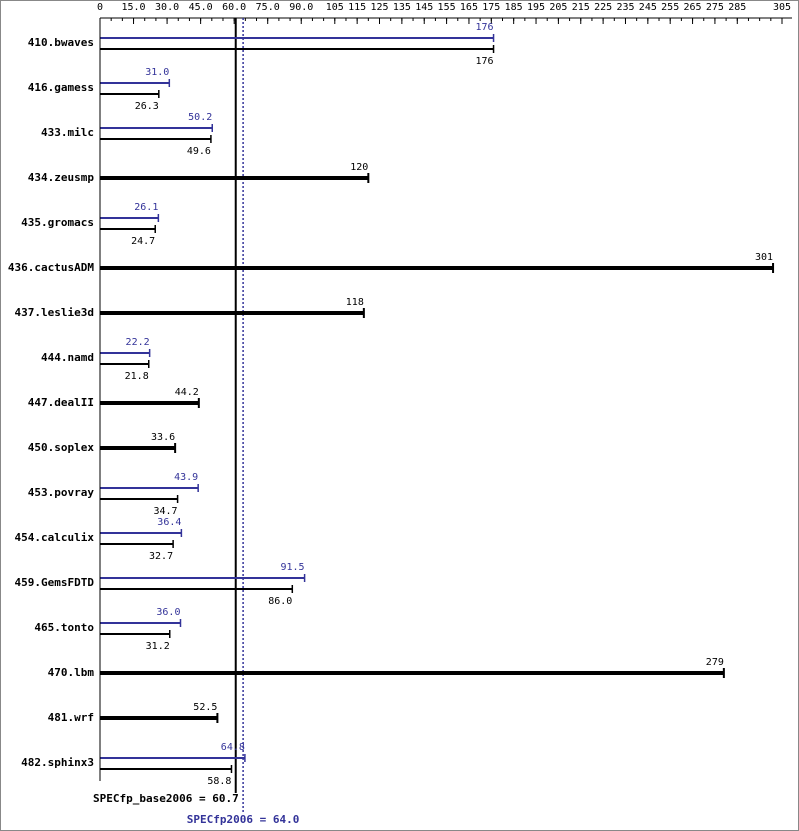  What do you see at coordinates (603, 7) in the screenshot?
I see `x-tick-label: 225` at bounding box center [603, 7].